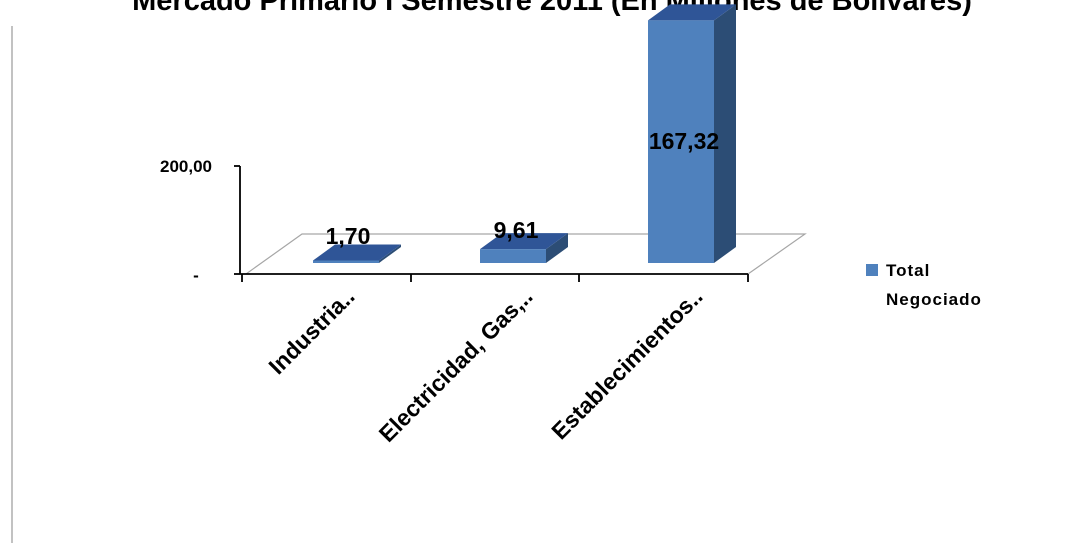 Image resolution: width=1084 pixels, height=543 pixels. What do you see at coordinates (516, 230) in the screenshot?
I see `value-label-electricidad: 9,61` at bounding box center [516, 230].